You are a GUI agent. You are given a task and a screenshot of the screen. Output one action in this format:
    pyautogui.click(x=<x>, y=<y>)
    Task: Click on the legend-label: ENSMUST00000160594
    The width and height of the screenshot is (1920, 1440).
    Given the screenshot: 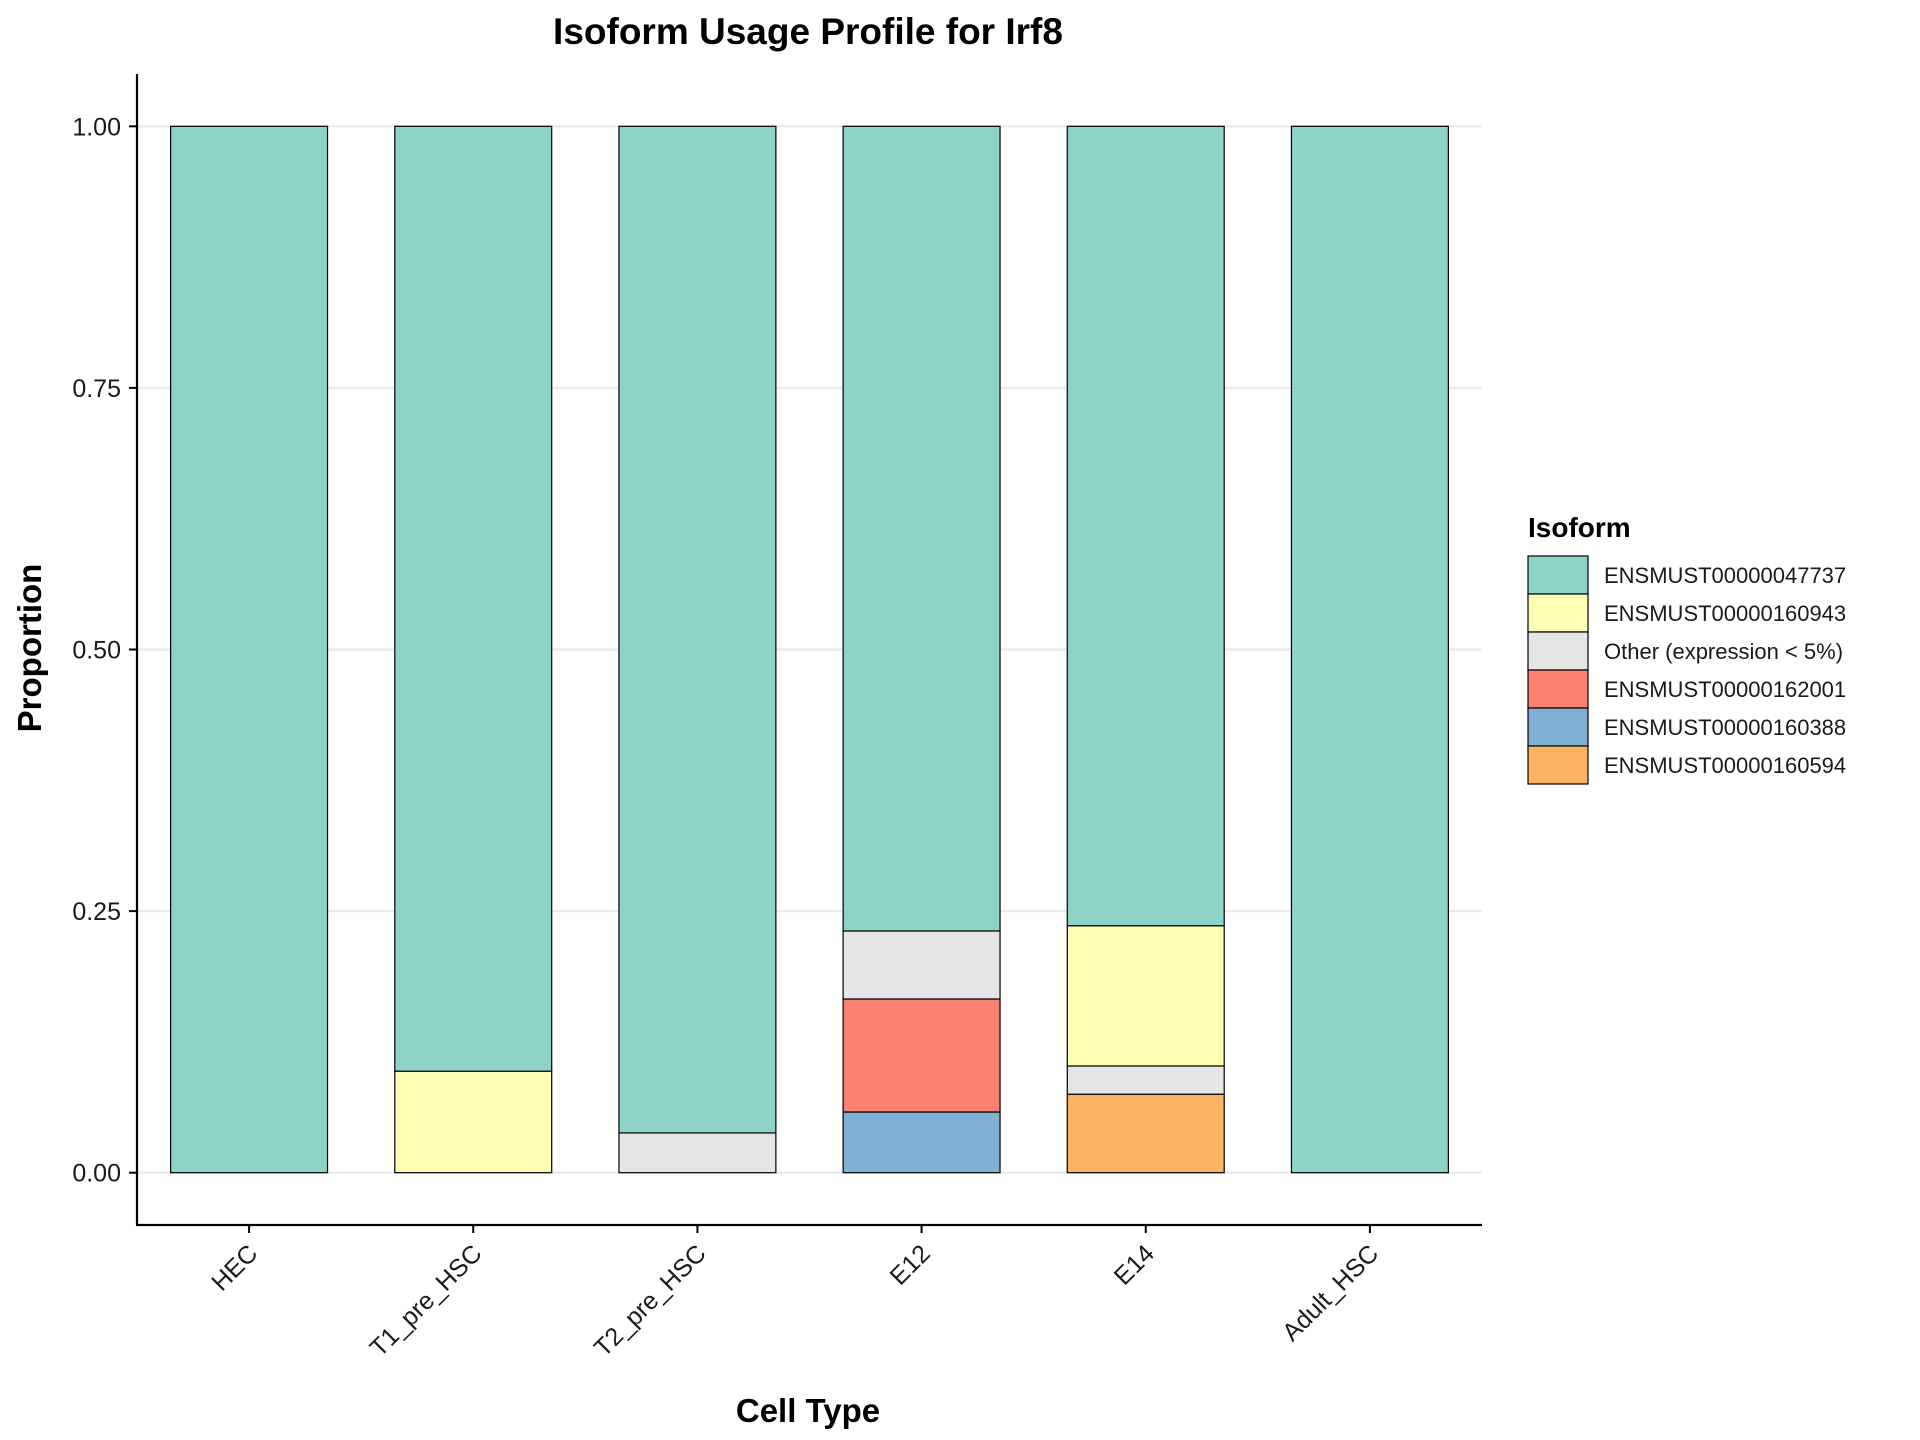 What is the action you would take?
    pyautogui.click(x=1725, y=765)
    